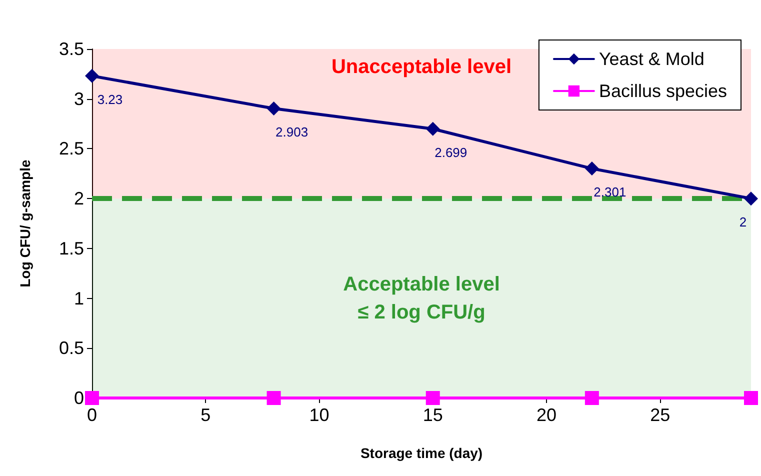 The image size is (761, 476). Describe the element at coordinates (71, 148) in the screenshot. I see `y-tick-label: 2.5` at that location.